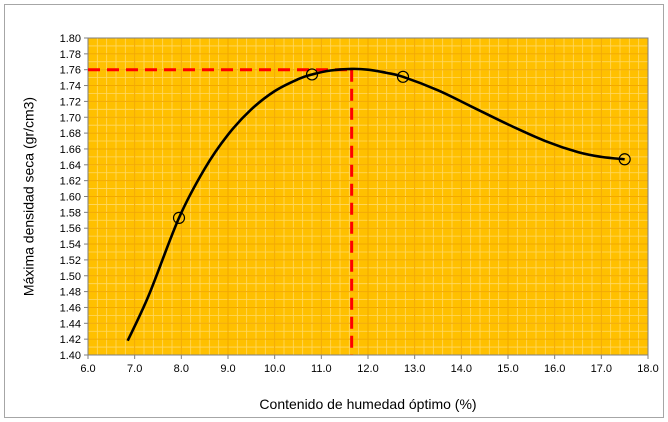  Describe the element at coordinates (29, 196) in the screenshot. I see `y-axis-title: Máxima densidad seca (gr/cm3)` at that location.